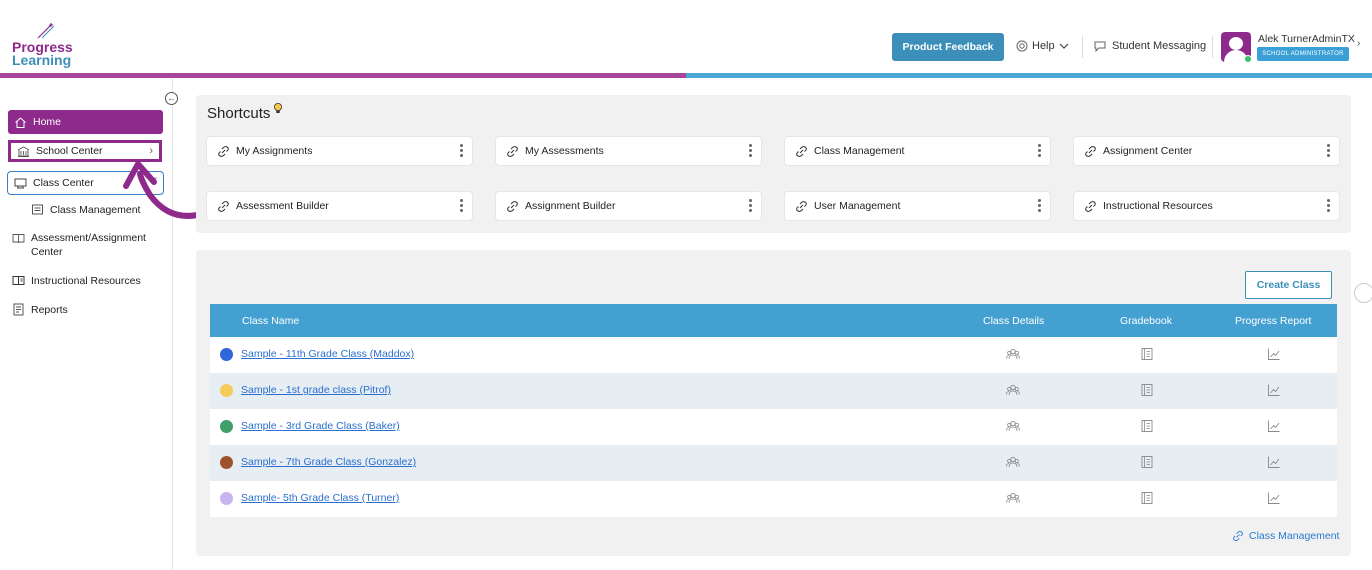 The height and width of the screenshot is (570, 1372). I want to click on sidebar-item-reports: Reports, so click(40, 309).